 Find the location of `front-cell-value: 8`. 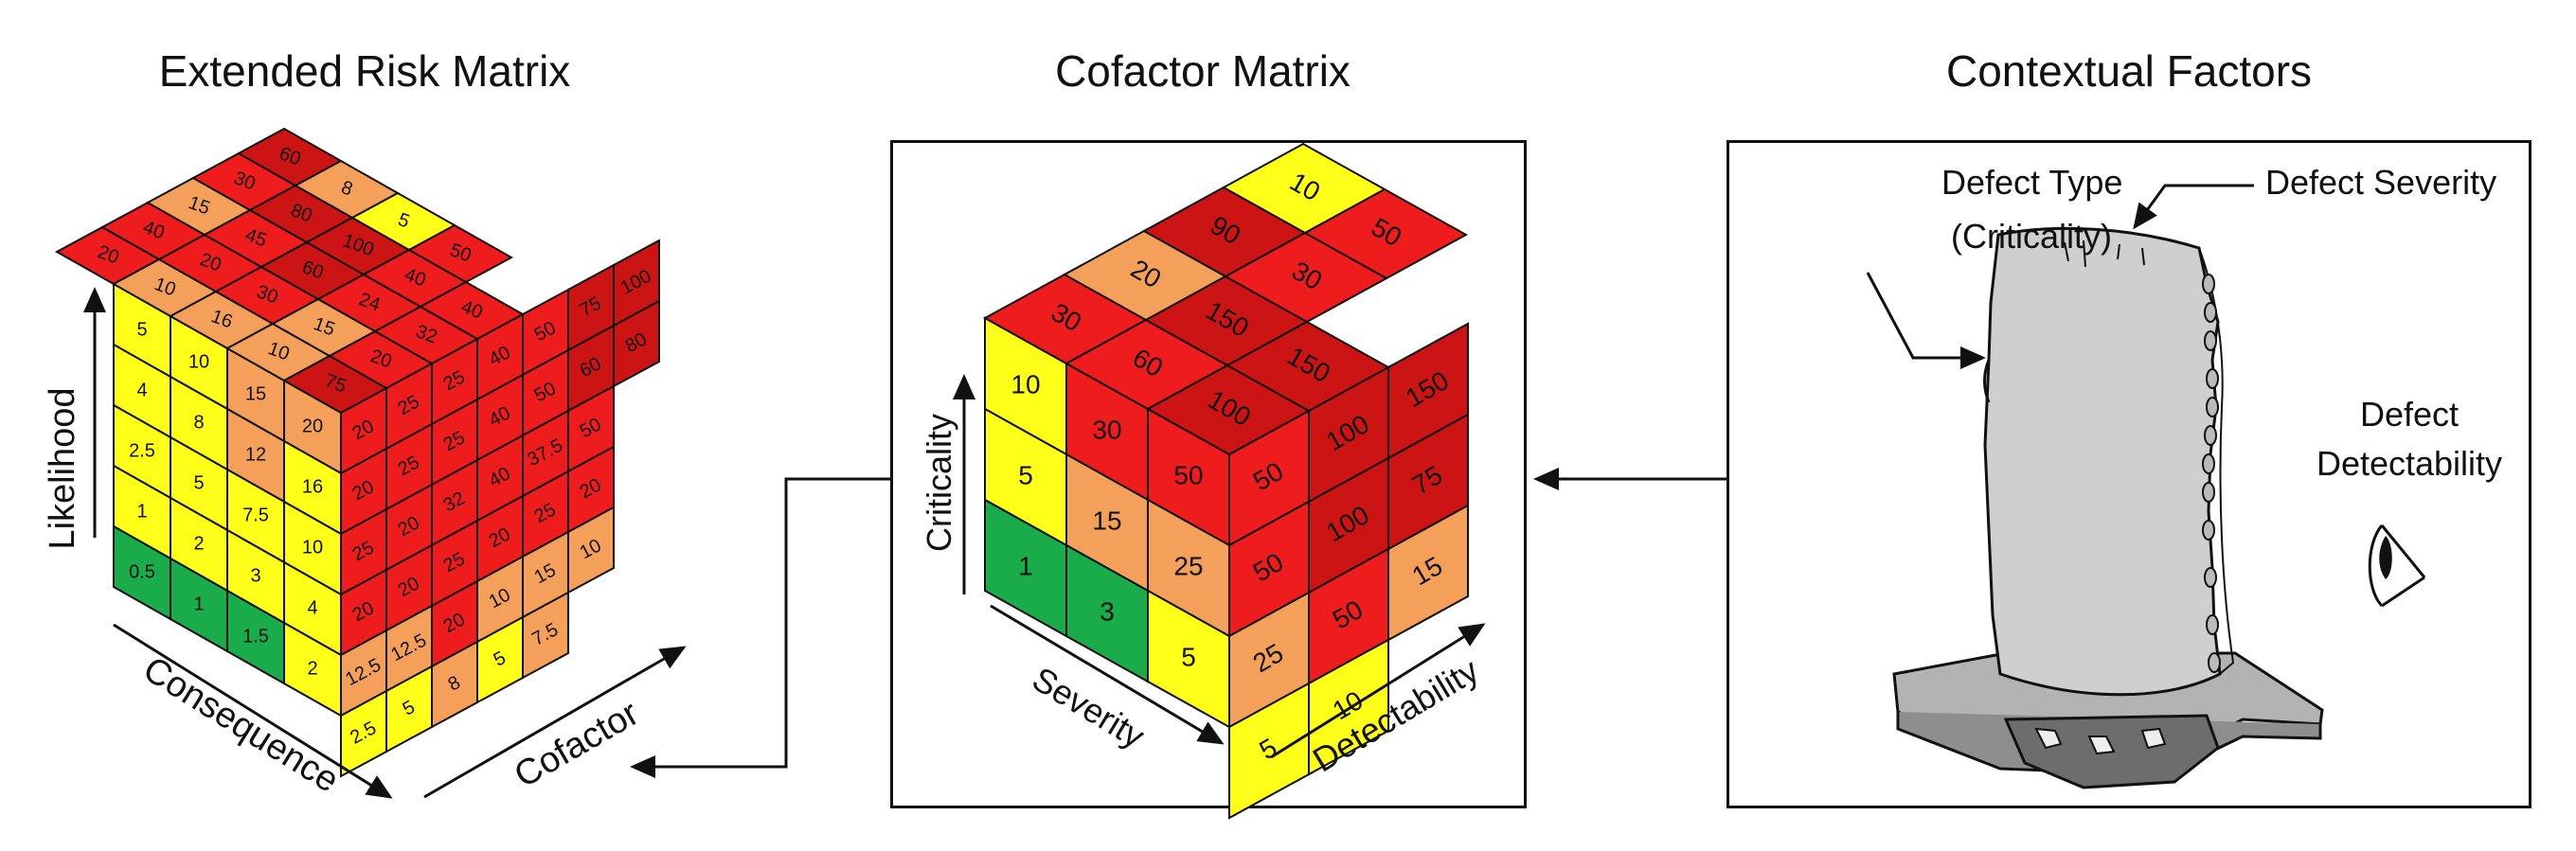

front-cell-value: 8 is located at coordinates (198, 422).